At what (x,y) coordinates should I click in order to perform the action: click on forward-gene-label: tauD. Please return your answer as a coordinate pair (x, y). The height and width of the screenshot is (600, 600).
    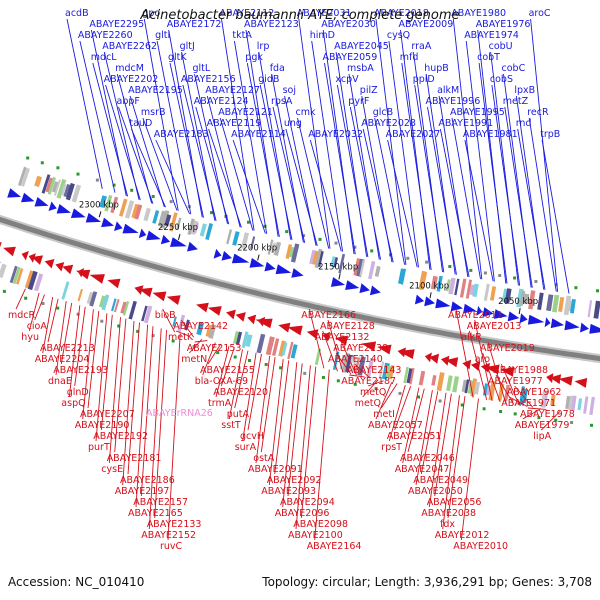
    Looking at the image, I should click on (140, 123).